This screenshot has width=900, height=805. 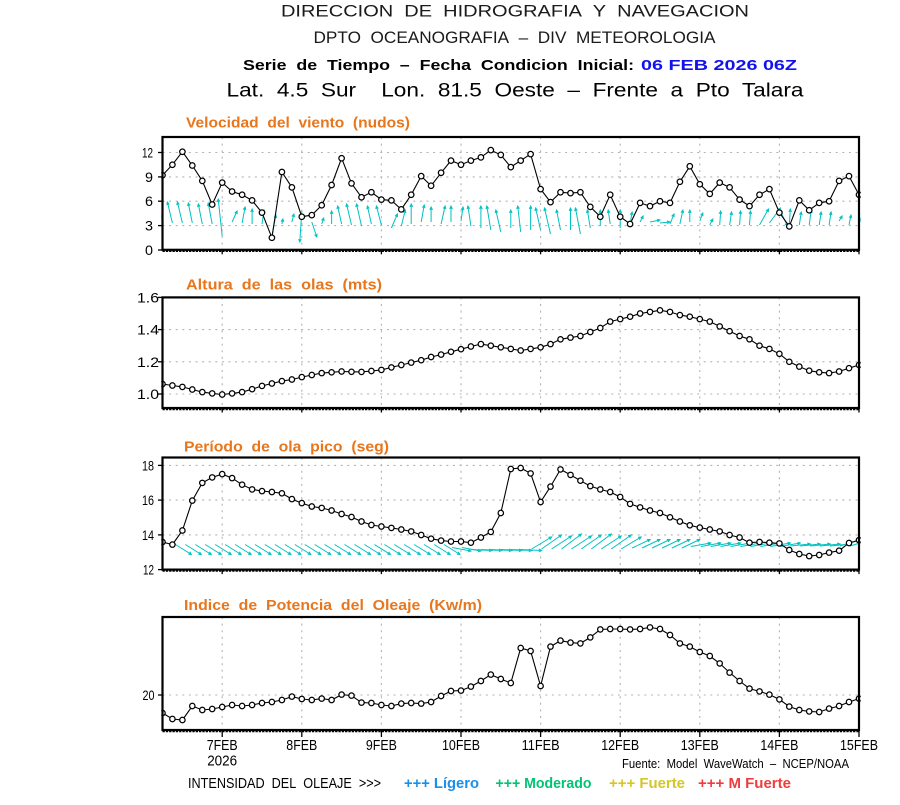 What do you see at coordinates (149, 226) in the screenshot?
I see `svg-text: 3` at bounding box center [149, 226].